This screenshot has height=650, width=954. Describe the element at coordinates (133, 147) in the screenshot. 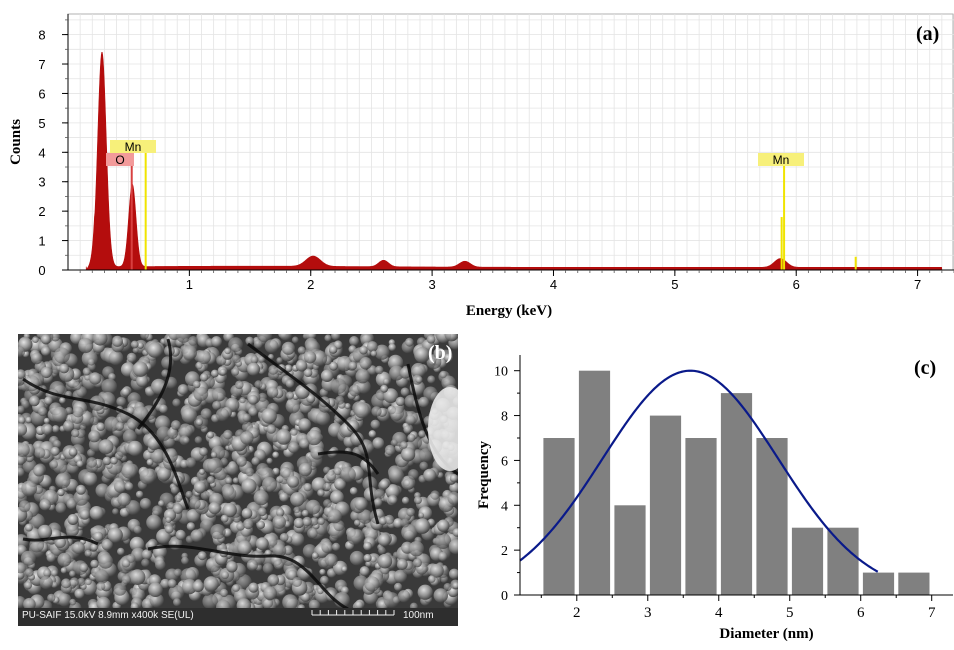

I see `peak-label-text: Mn` at that location.